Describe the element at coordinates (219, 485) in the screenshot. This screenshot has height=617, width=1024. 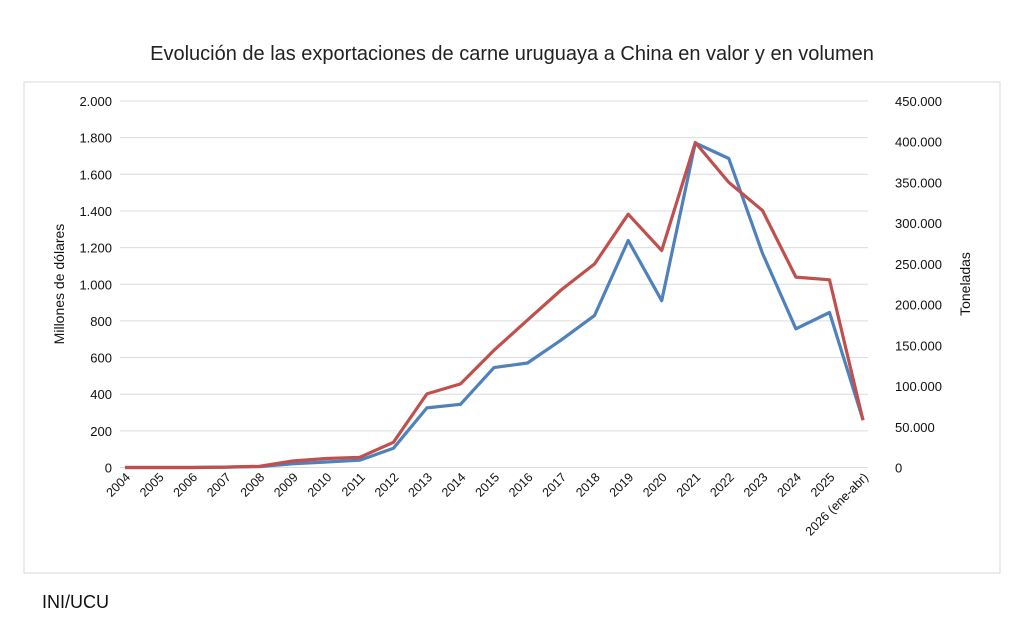
I see `x-tick-label: 2007` at that location.